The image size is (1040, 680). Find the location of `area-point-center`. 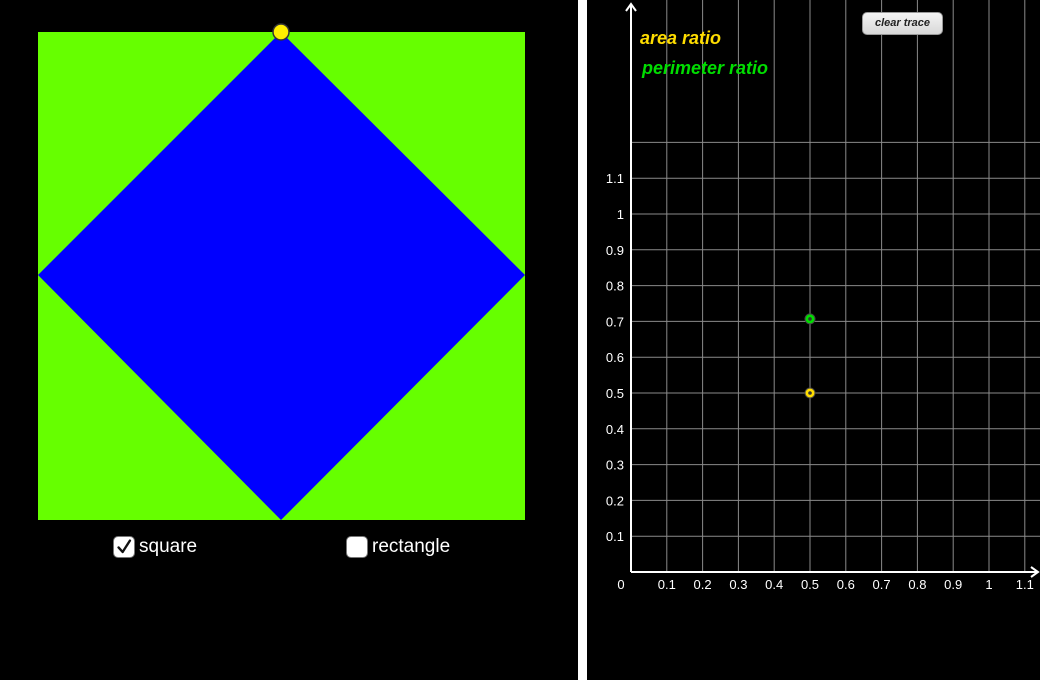

area-point-center is located at coordinates (810, 393).